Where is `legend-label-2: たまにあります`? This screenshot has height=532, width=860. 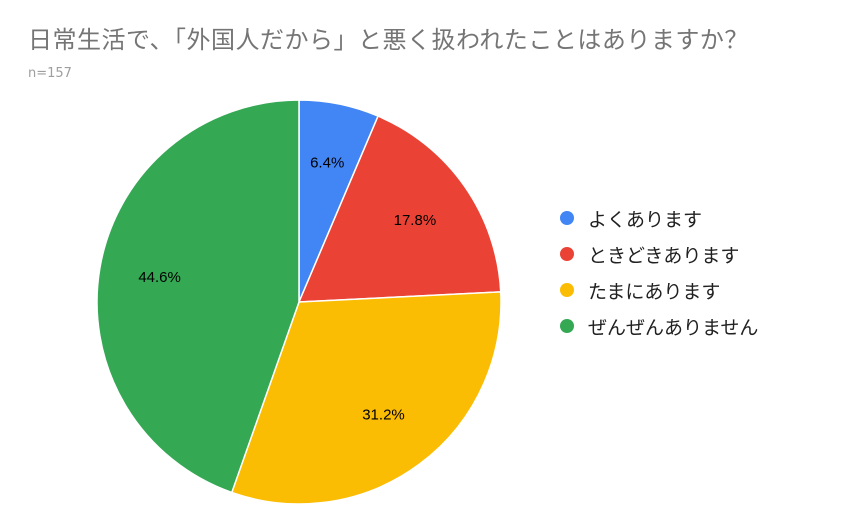
legend-label-2: たまにあります is located at coordinates (654, 291).